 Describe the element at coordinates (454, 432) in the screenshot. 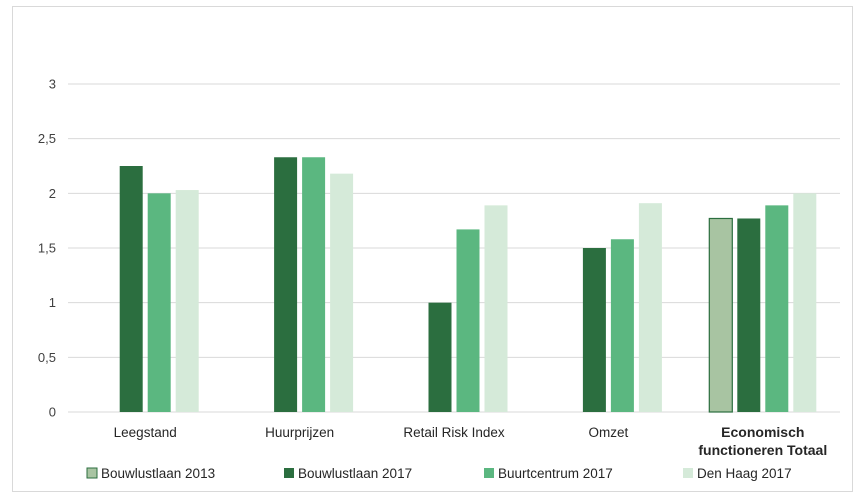

I see `category-label: Retail Risk Index` at that location.